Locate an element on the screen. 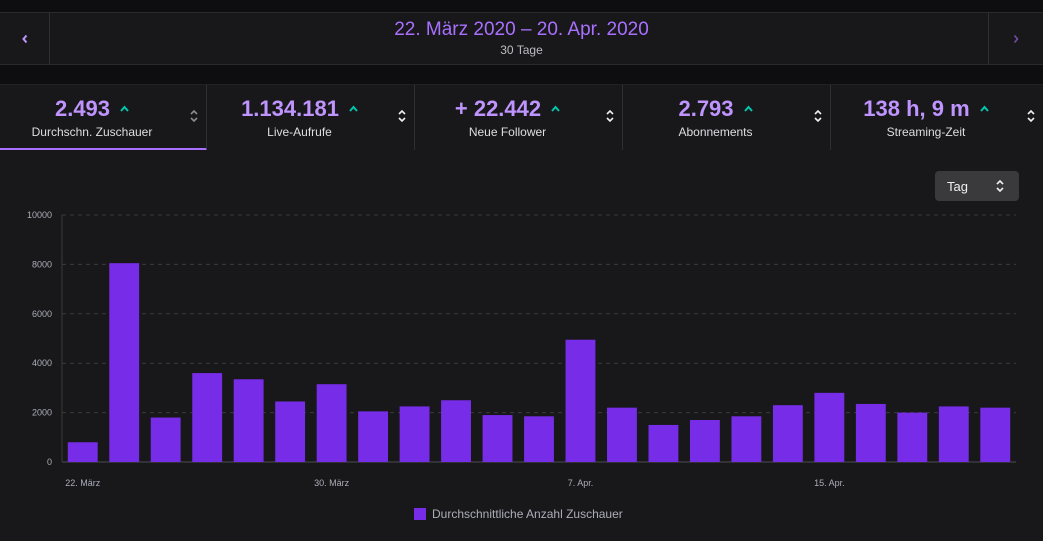 This screenshot has height=541, width=1043. stat-tab-live-views: 1.134.181 Live-Aufrufe is located at coordinates (311, 118).